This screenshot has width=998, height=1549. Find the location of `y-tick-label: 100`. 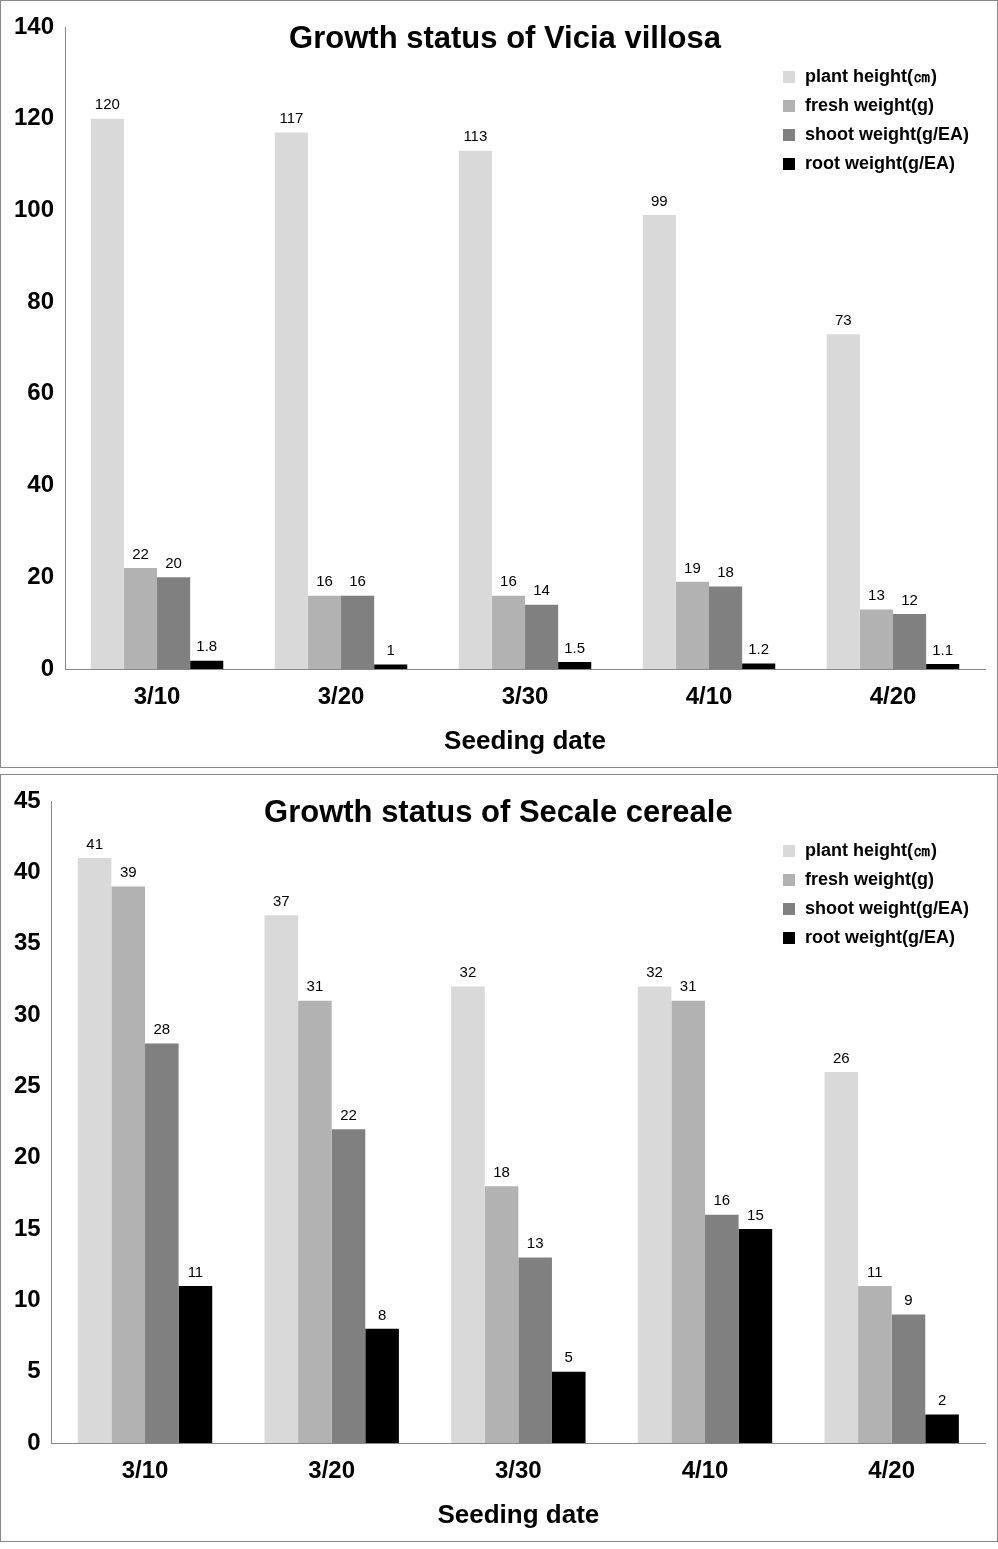

y-tick-label: 100 is located at coordinates (34, 209).